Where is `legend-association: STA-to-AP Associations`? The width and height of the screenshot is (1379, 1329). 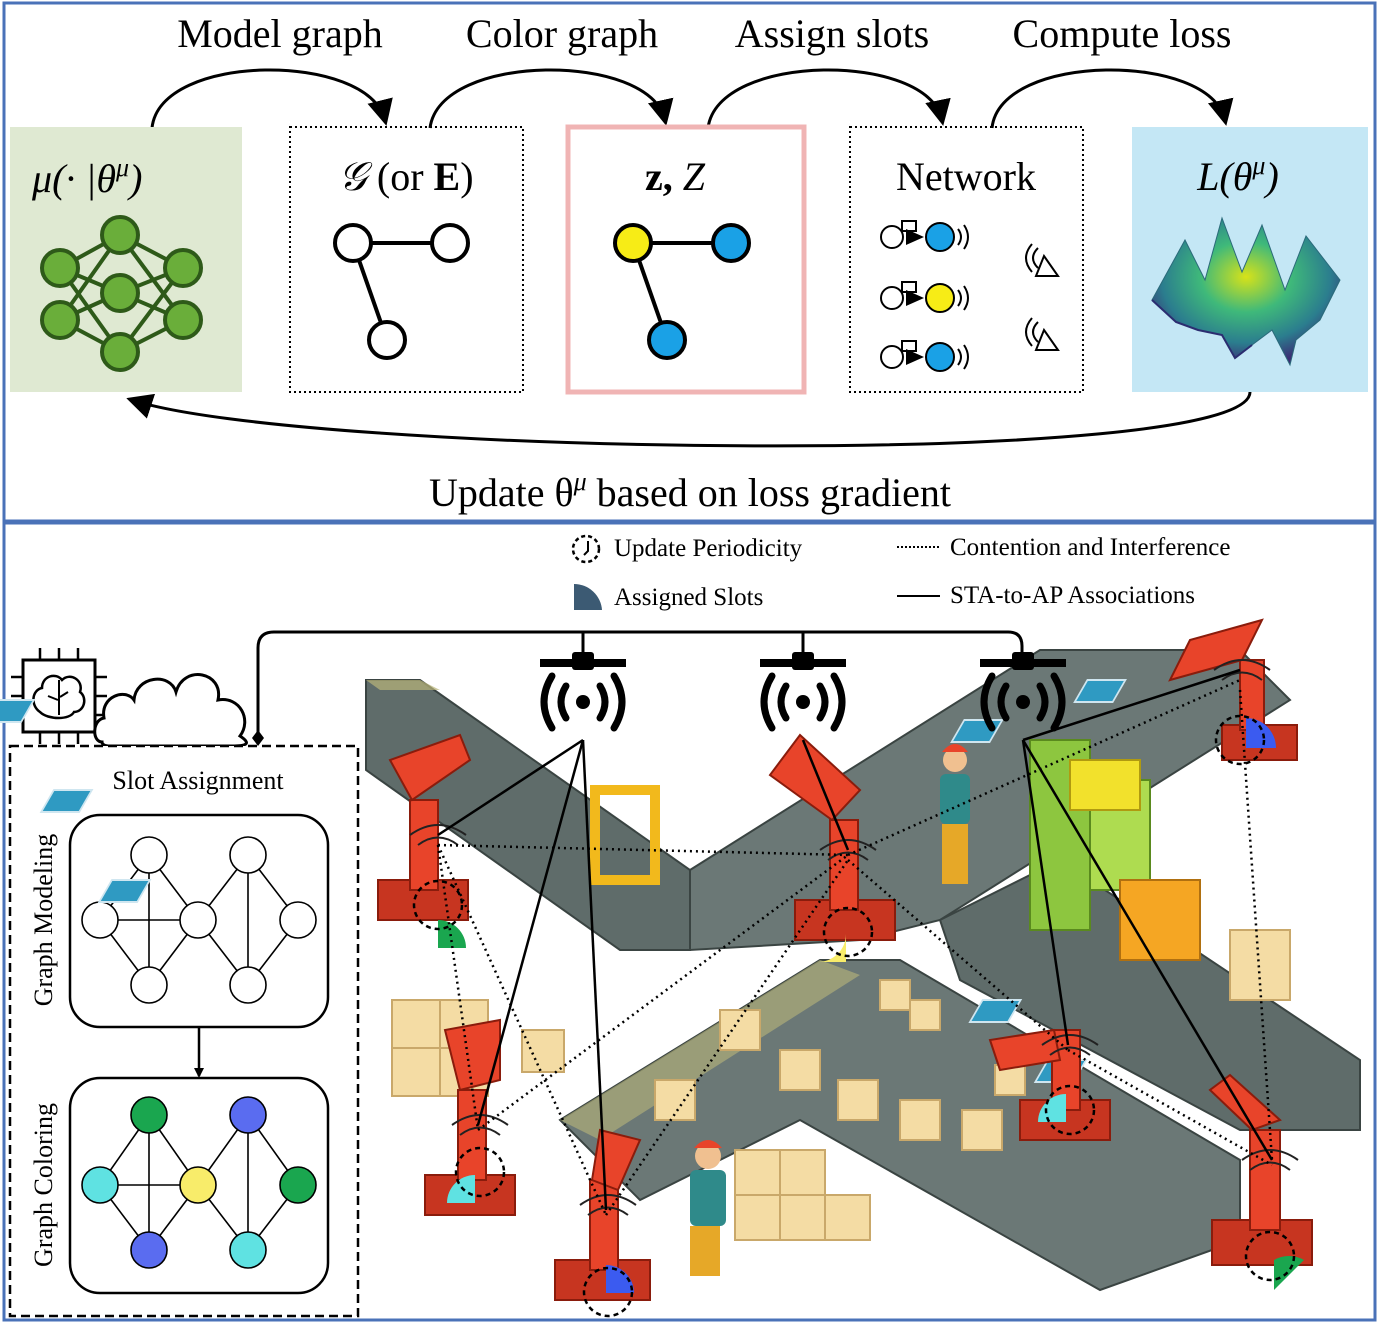 legend-association: STA-to-AP Associations is located at coordinates (1072, 595).